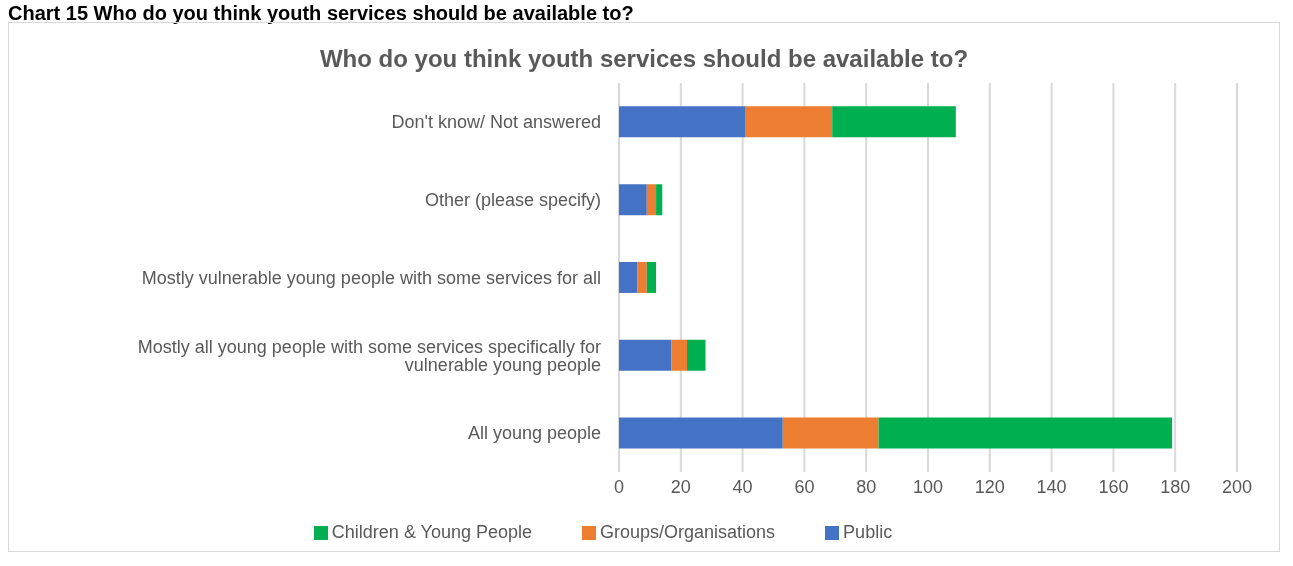 The width and height of the screenshot is (1293, 566). Describe the element at coordinates (1113, 486) in the screenshot. I see `x-tick-label: 160` at that location.